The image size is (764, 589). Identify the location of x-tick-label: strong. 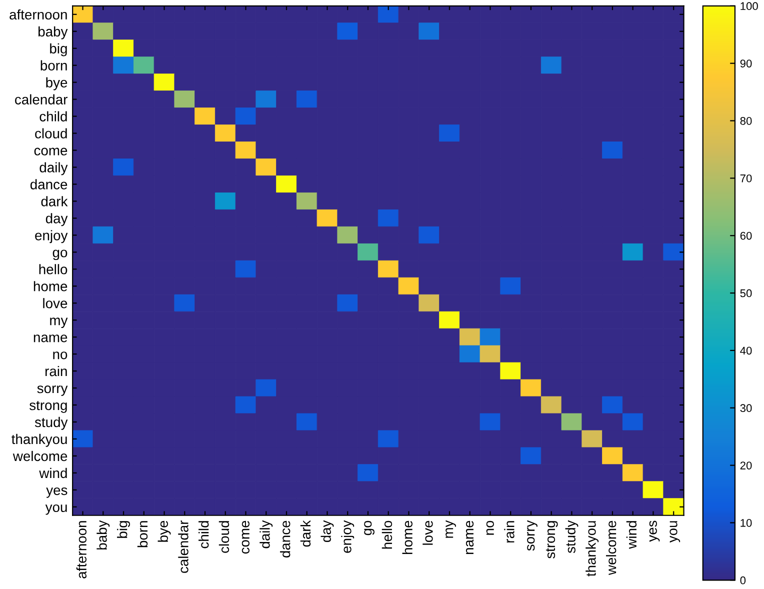
(552, 539).